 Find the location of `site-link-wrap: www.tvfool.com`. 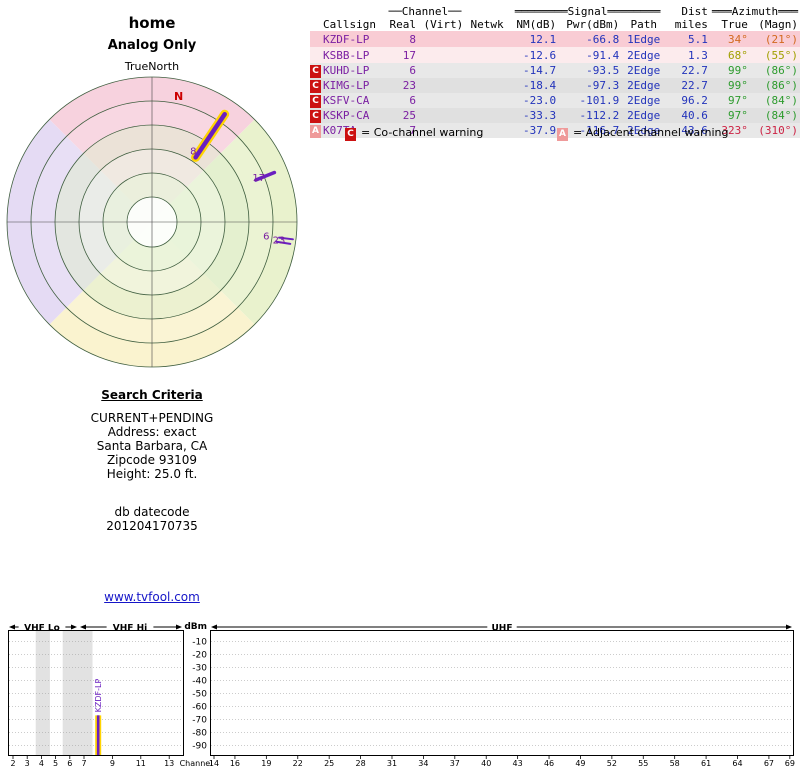

site-link-wrap: www.tvfool.com is located at coordinates (152, 597).